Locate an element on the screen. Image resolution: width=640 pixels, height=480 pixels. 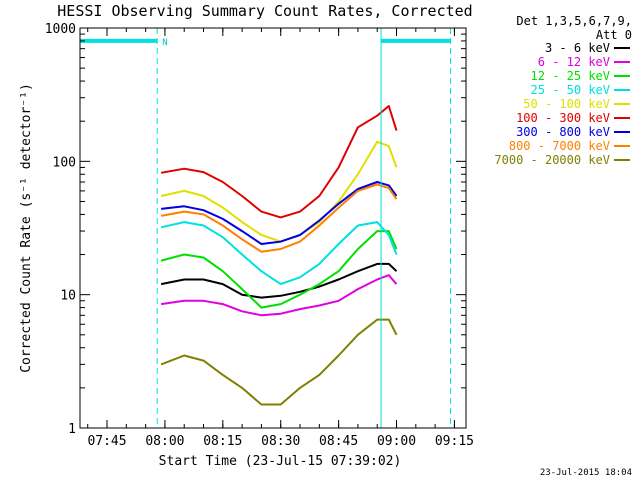
legend-label: 800 - 7000 keV is located at coordinates (559, 146).